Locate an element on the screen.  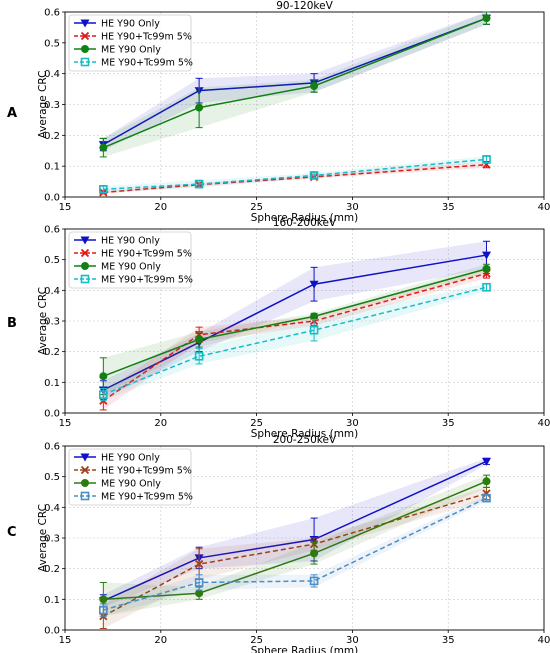
legend-label: HE Y90+Tc99m 5% is located at coordinates (146, 471).